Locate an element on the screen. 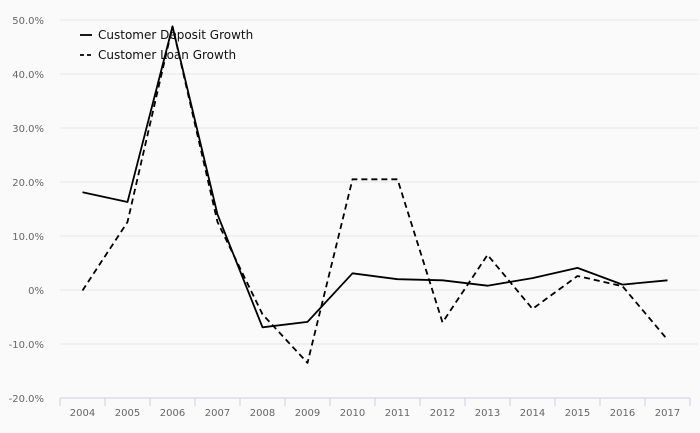 This screenshot has height=433, width=700. x-tick-label: 2014 is located at coordinates (532, 413).